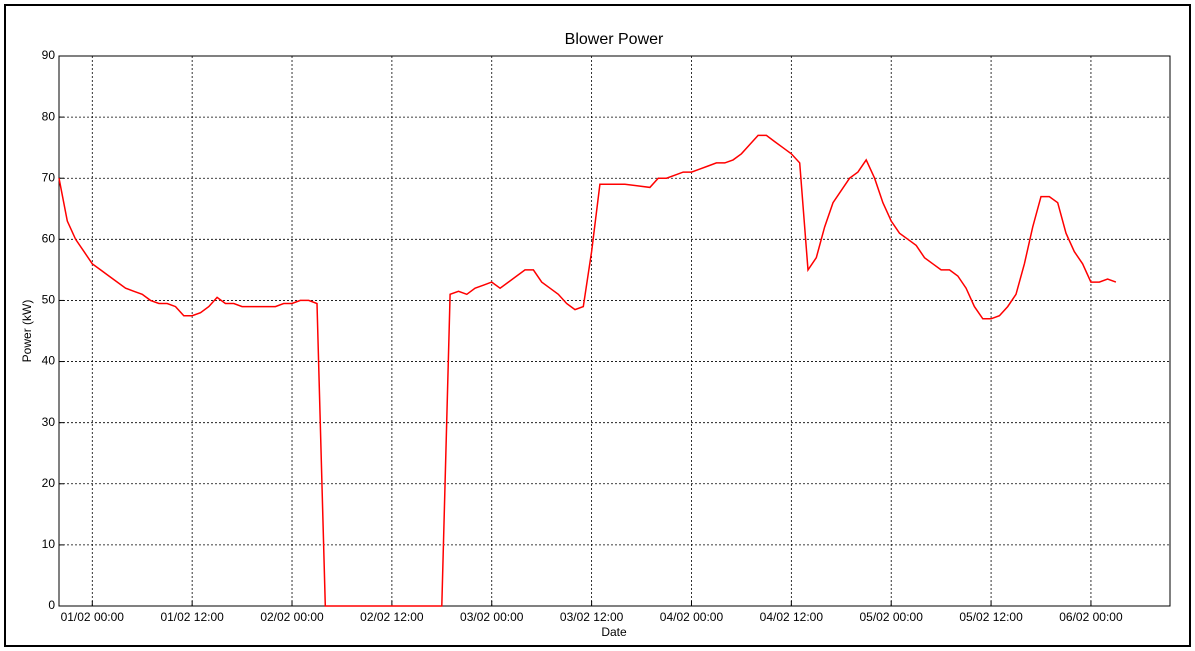 The width and height of the screenshot is (1195, 651). What do you see at coordinates (49, 239) in the screenshot?
I see `y-tick-label: 60` at bounding box center [49, 239].